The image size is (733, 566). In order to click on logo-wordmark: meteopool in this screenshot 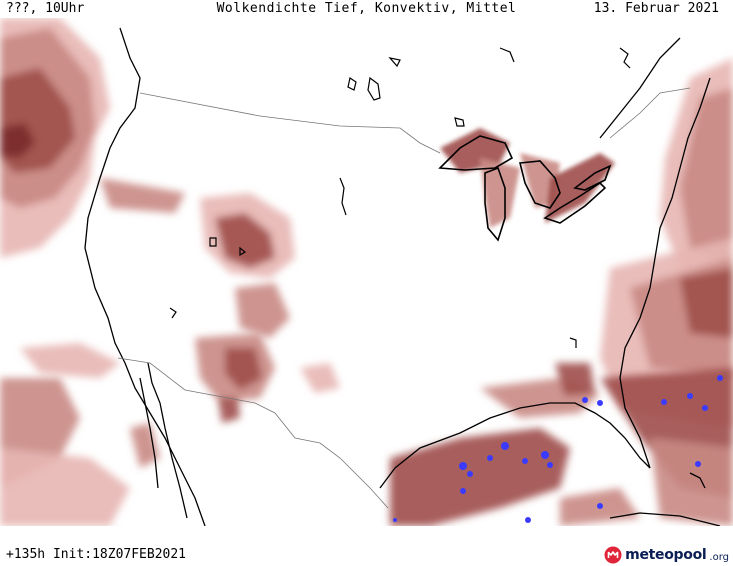, I will do `click(666, 555)`.